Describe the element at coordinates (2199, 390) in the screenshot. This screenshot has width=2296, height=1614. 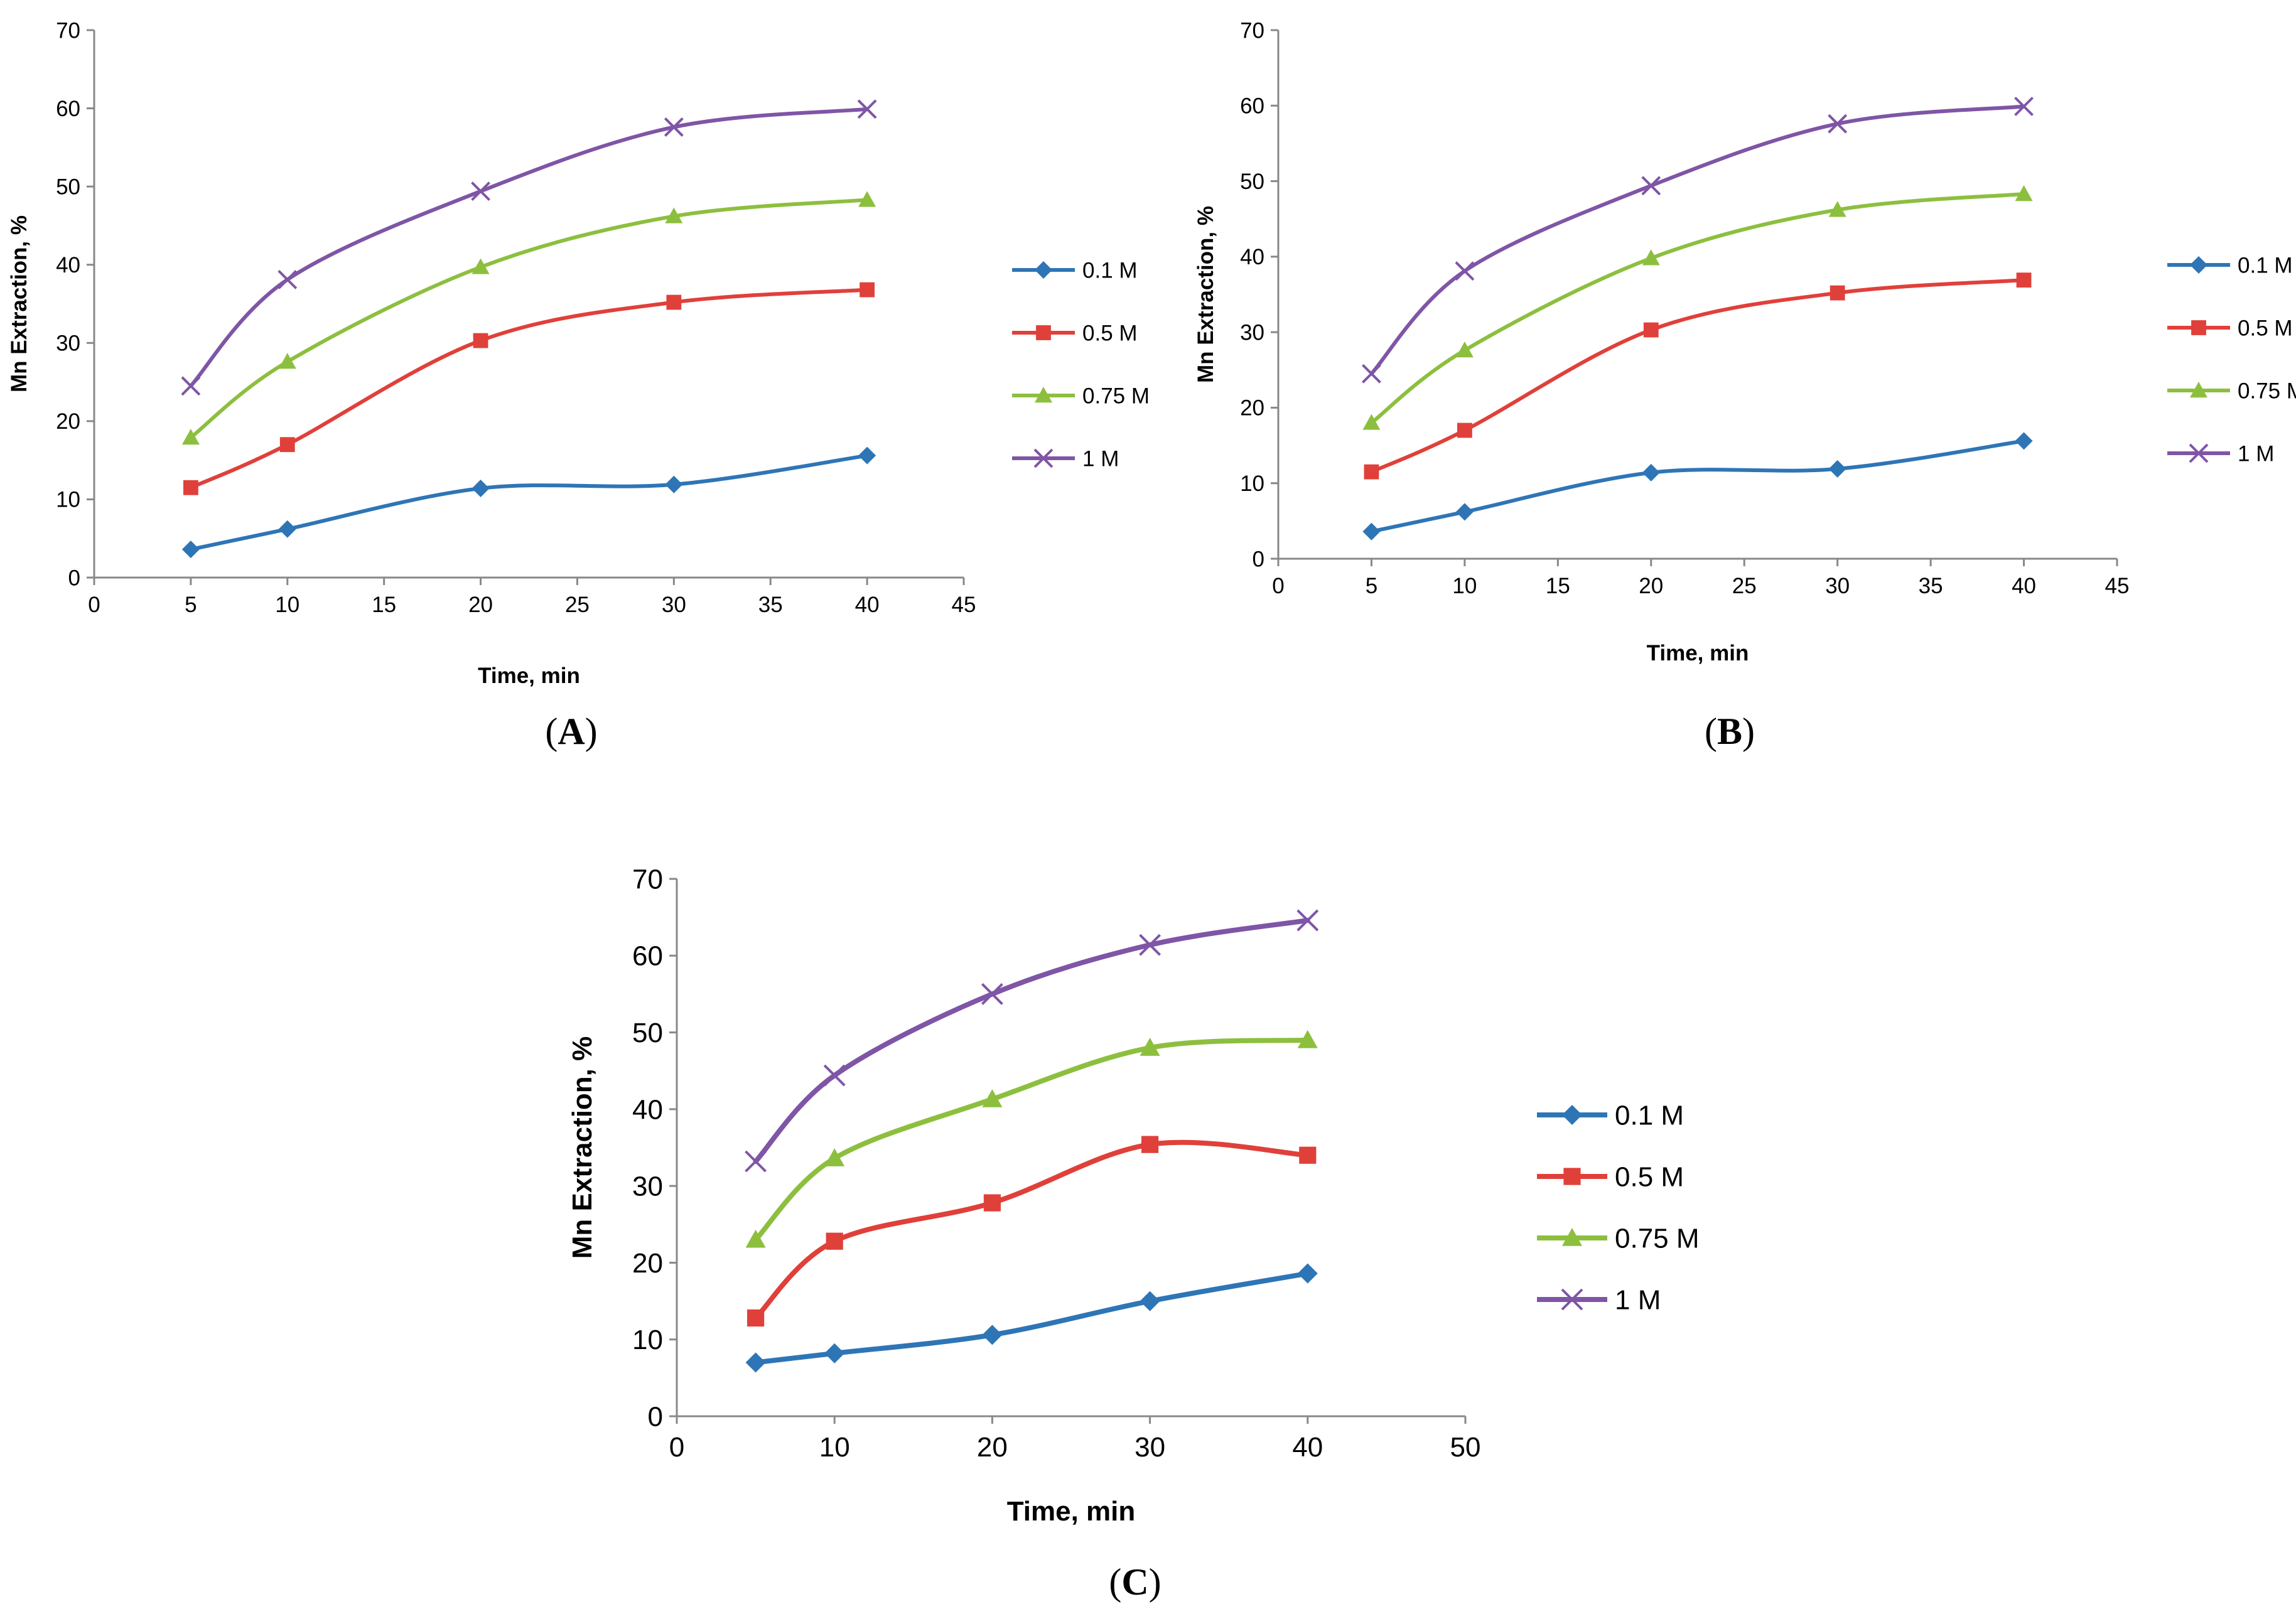
I see `chart-b-series-0-75-m-legend-marker` at that location.